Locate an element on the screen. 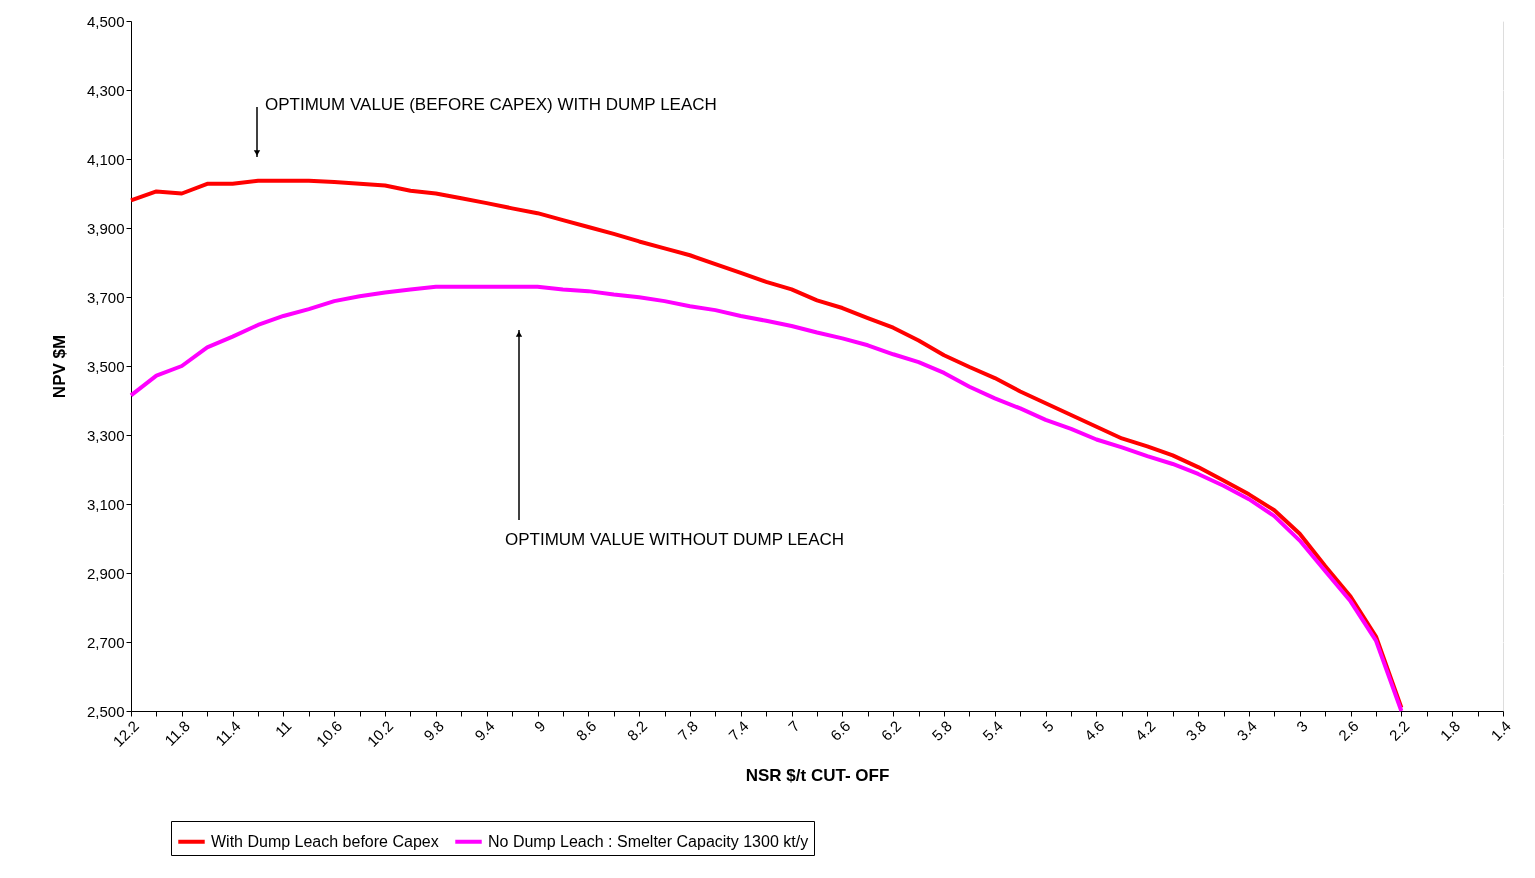 Image resolution: width=1535 pixels, height=878 pixels. x-tick-label: 8.2 is located at coordinates (637, 730).